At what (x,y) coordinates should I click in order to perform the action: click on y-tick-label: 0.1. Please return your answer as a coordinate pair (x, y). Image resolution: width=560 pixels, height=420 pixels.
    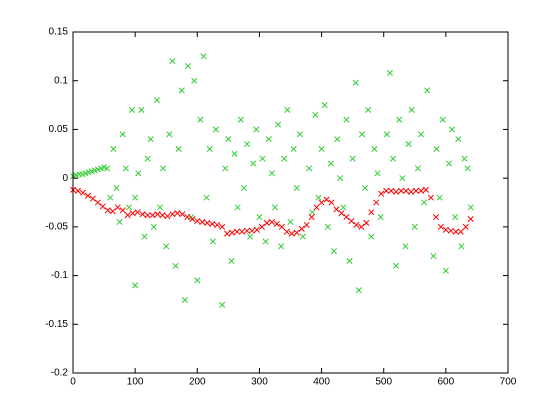
    Looking at the image, I should click on (61, 80).